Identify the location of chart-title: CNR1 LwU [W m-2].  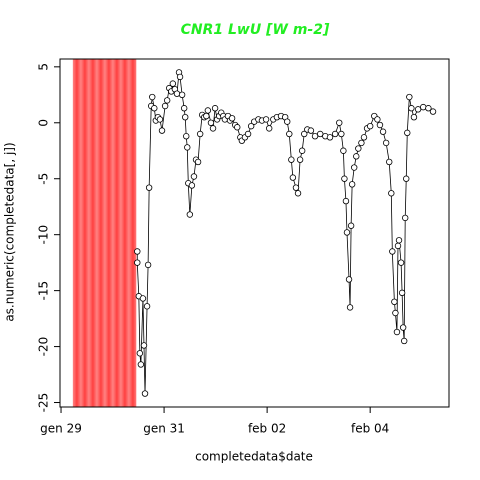
(255, 30).